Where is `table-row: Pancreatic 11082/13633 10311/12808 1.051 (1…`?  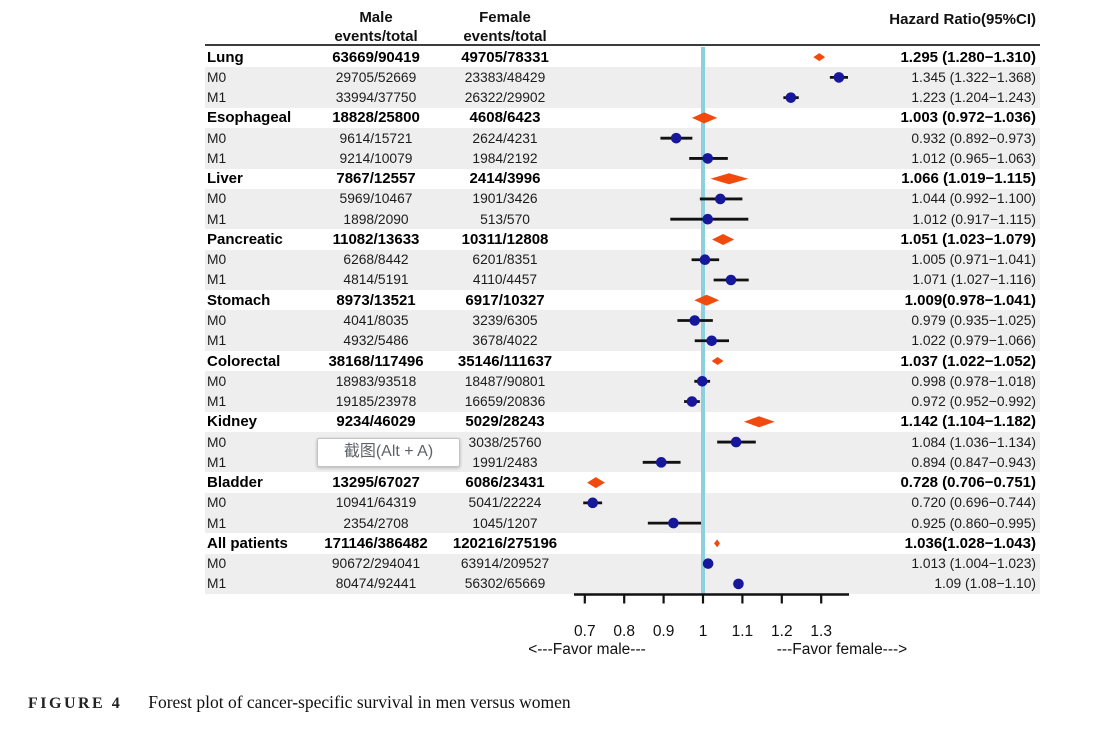 table-row: Pancreatic 11082/13633 10311/12808 1.051 (1… is located at coordinates (622, 239).